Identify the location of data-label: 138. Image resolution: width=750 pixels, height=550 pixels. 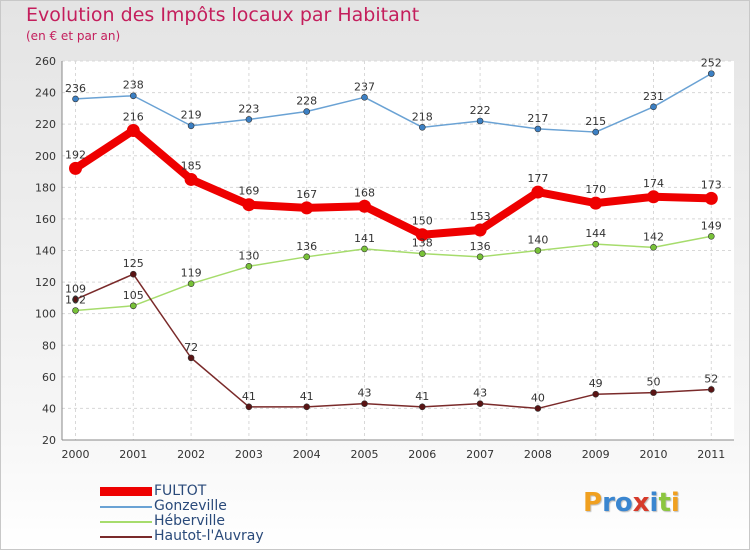
(422, 243).